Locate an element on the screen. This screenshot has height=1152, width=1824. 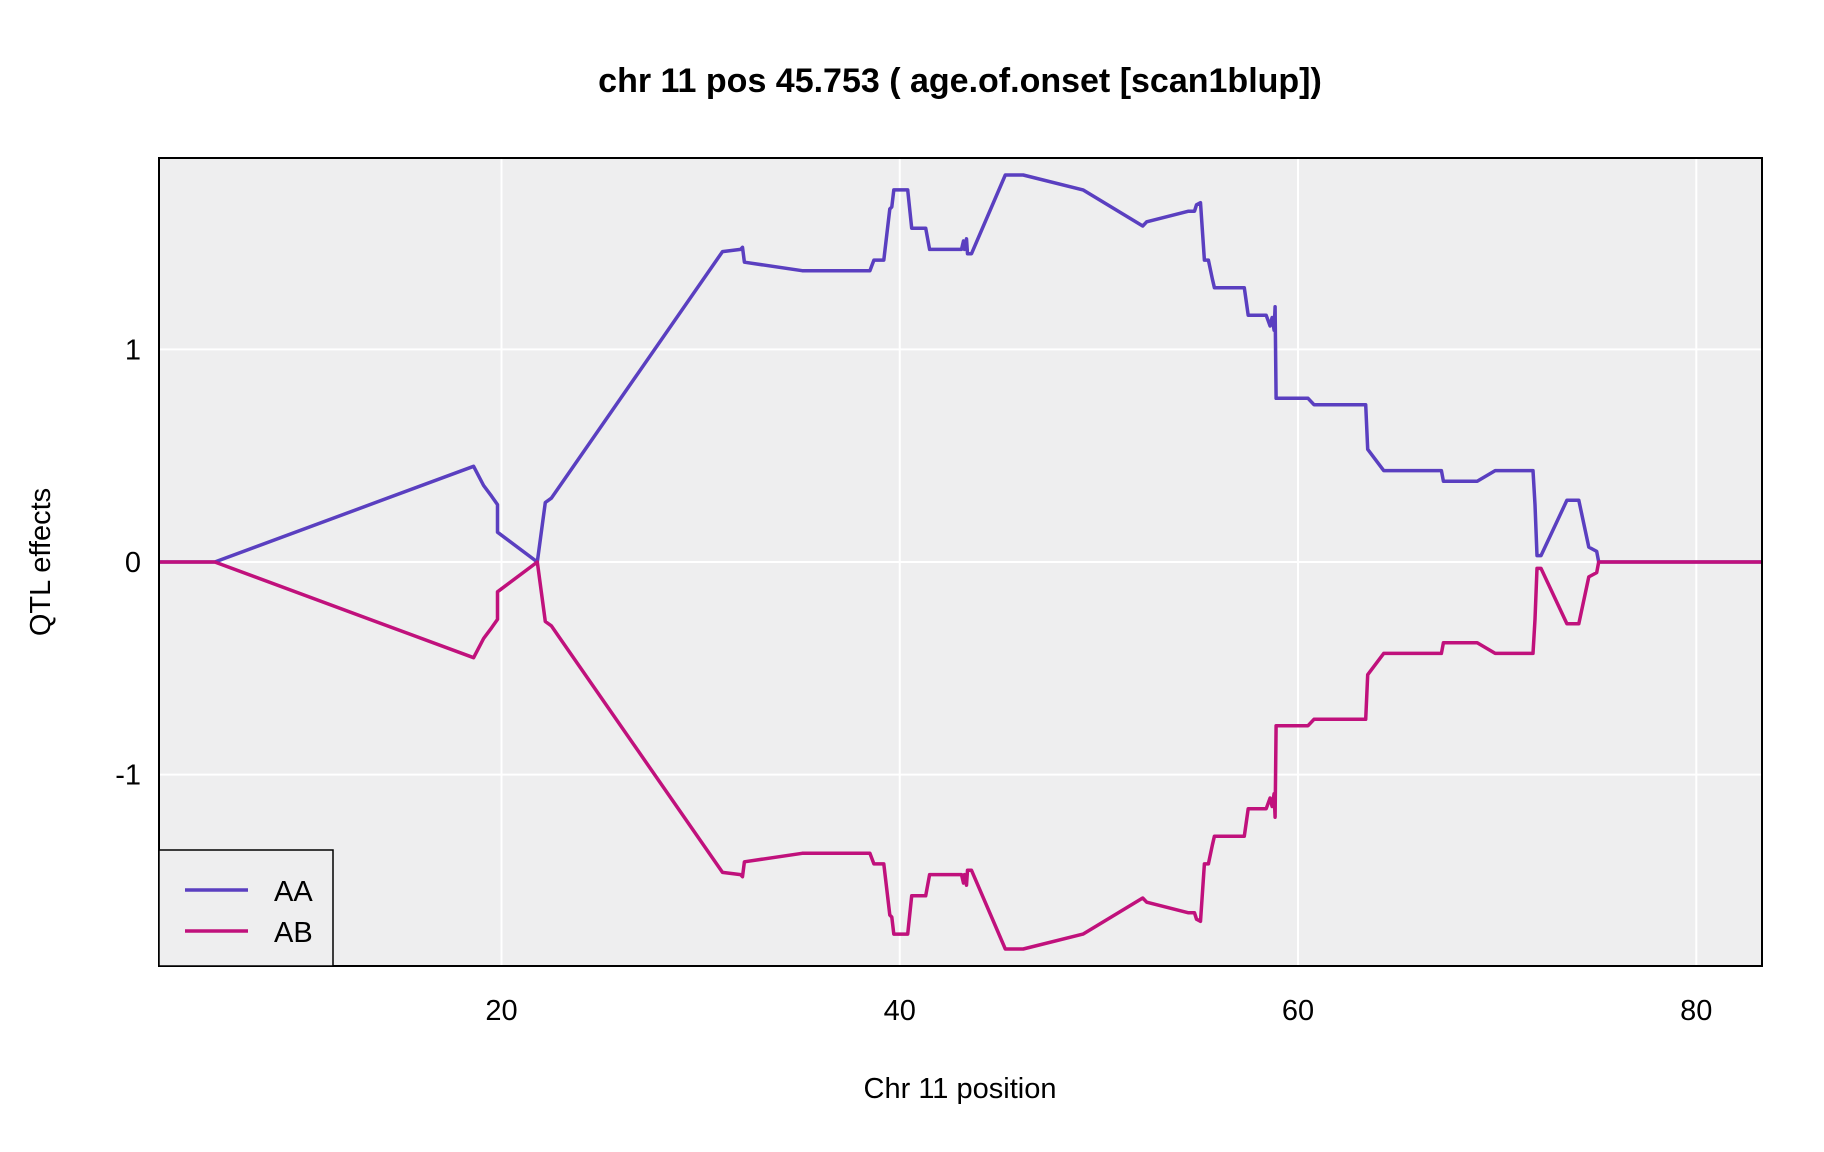
x-axis-label: Chr 11 position is located at coordinates (960, 1089).